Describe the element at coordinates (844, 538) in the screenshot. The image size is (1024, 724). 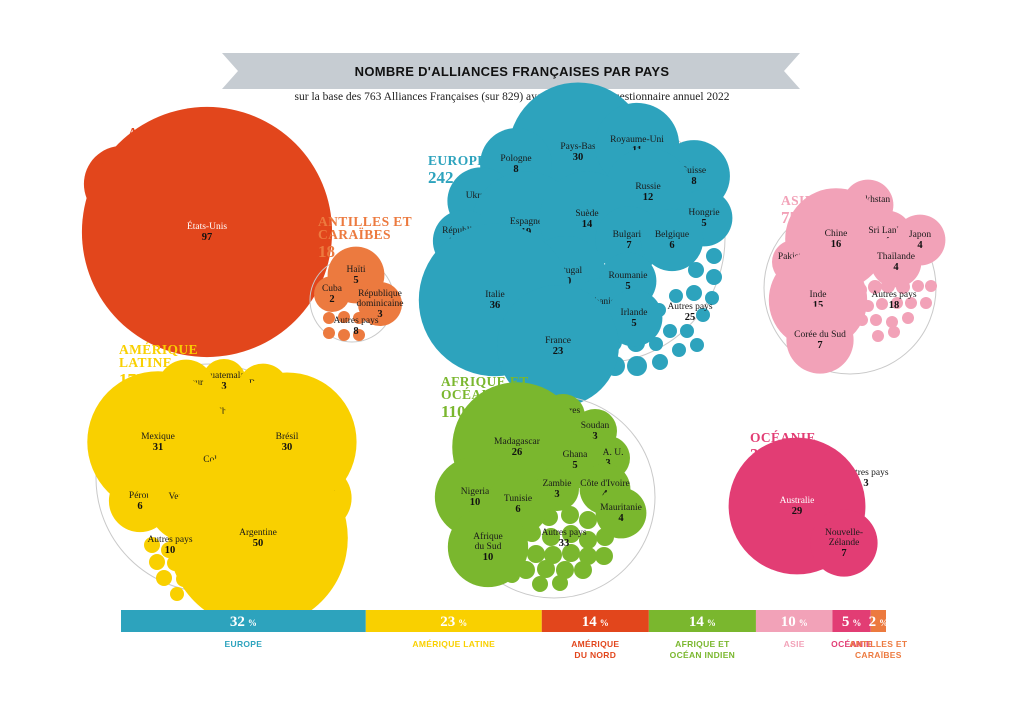
I see `country-name: Nouvelle-Zélande` at that location.